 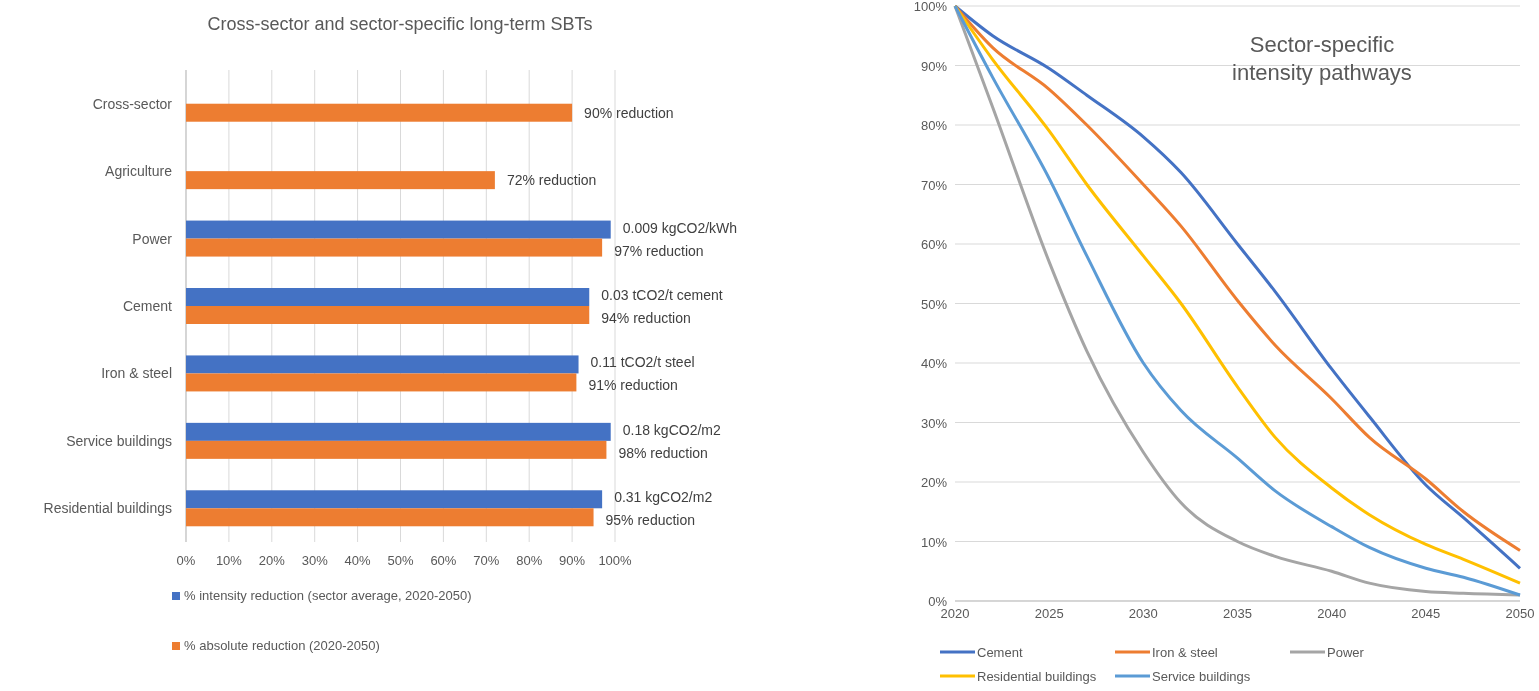 What do you see at coordinates (642, 362) in the screenshot?
I see `annotation: 0.11 tCO2/t steel` at bounding box center [642, 362].